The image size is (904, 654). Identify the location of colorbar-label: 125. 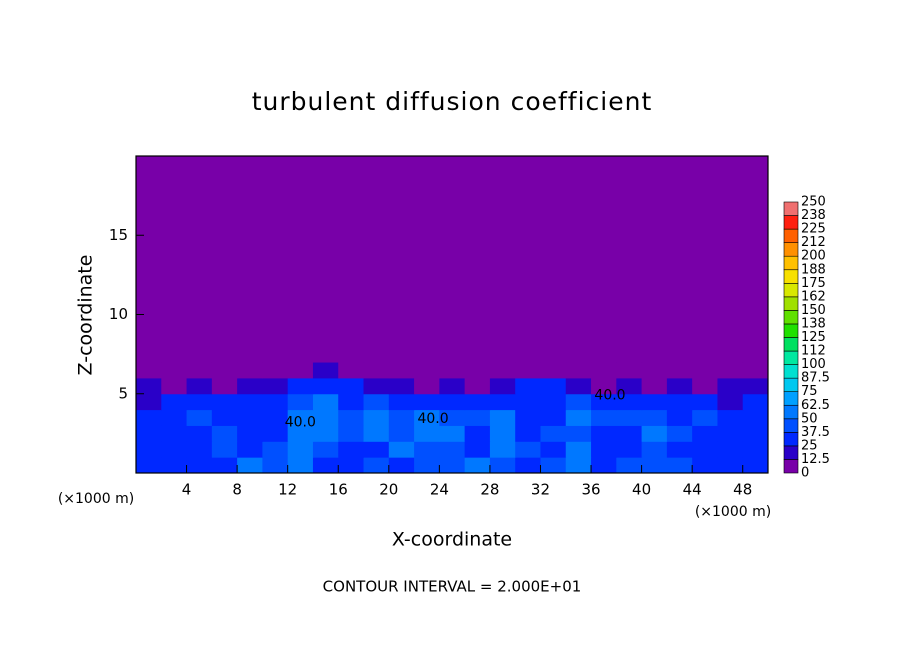
(813, 337).